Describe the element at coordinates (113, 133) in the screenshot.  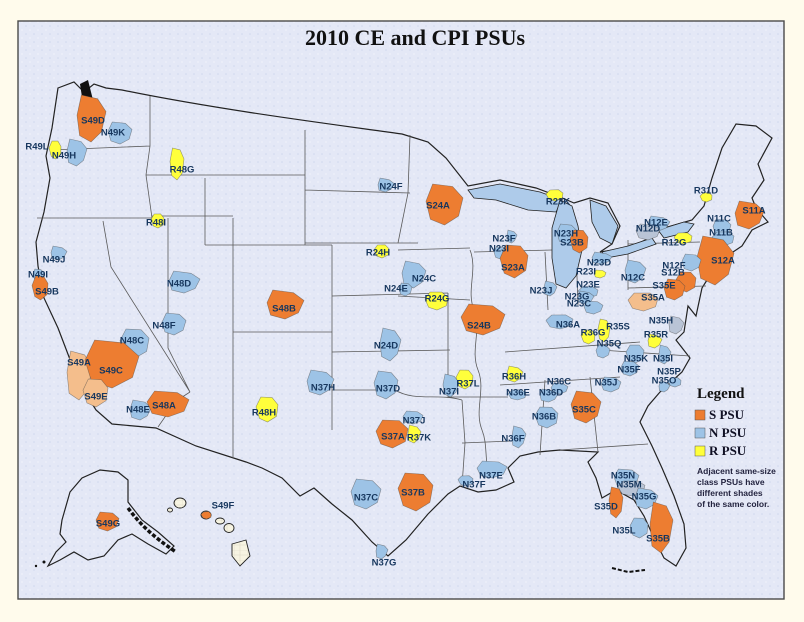
I see `psu-label-N49K: N49K` at that location.